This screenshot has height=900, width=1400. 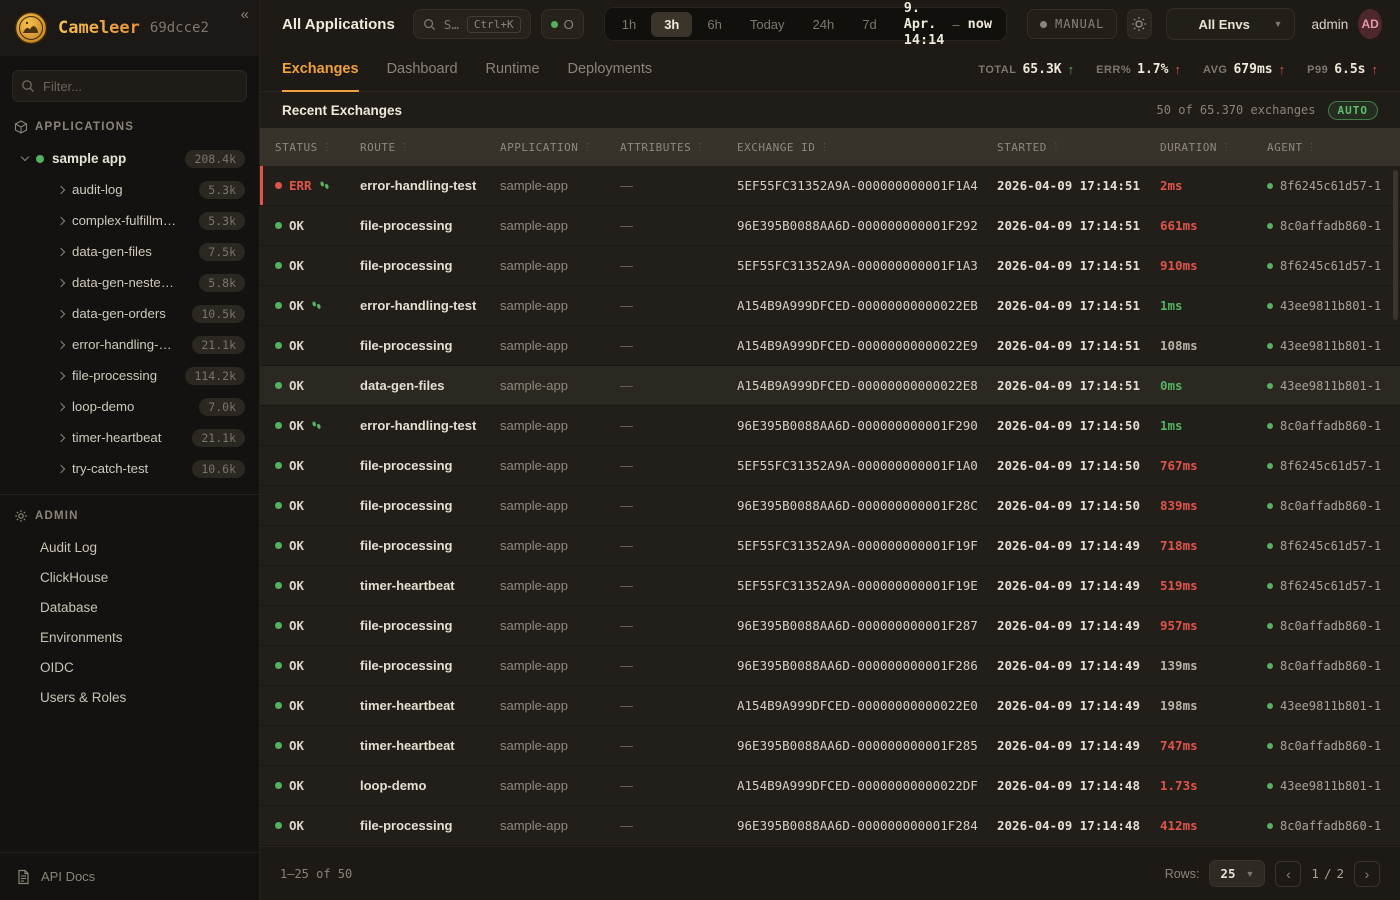 I want to click on next-page-button: ›, so click(x=1367, y=873).